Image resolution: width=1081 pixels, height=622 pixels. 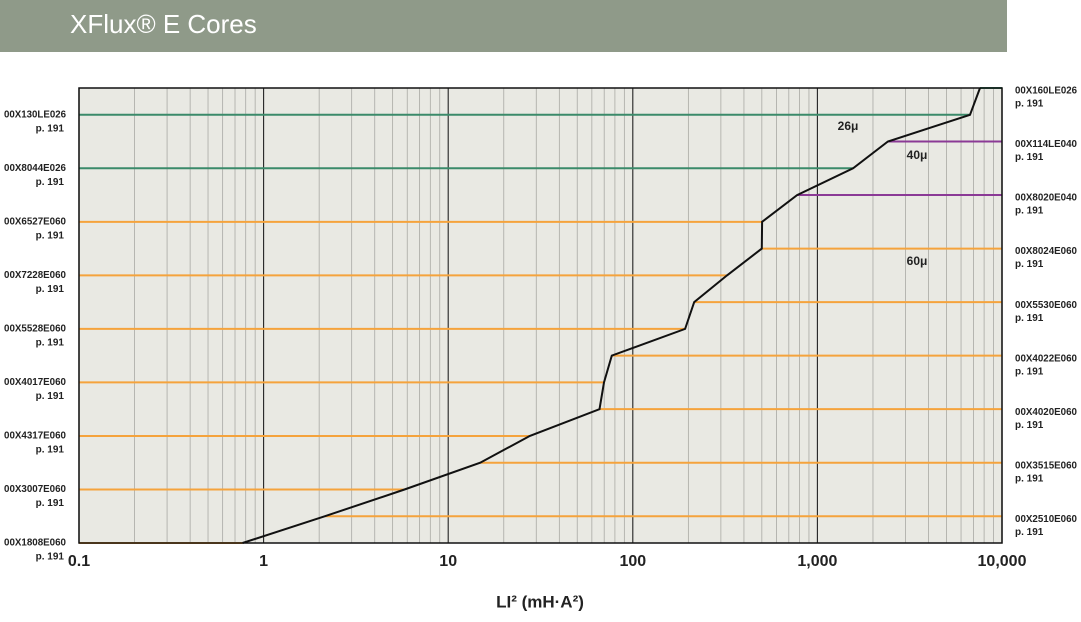 What do you see at coordinates (848, 126) in the screenshot?
I see `permeability-label: 26μ` at bounding box center [848, 126].